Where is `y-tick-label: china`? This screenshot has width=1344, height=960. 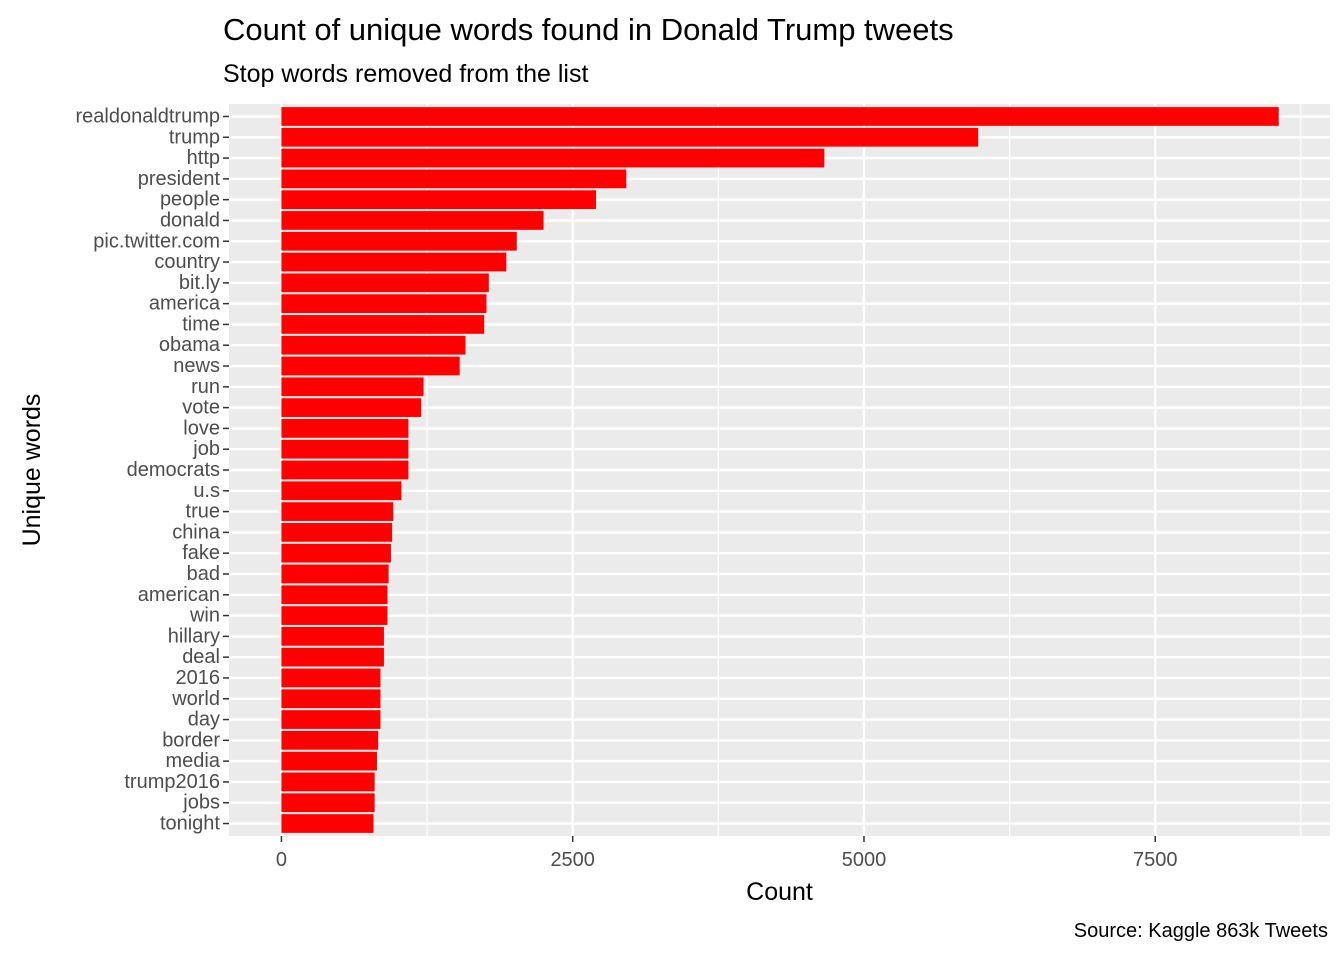
y-tick-label: china is located at coordinates (196, 532).